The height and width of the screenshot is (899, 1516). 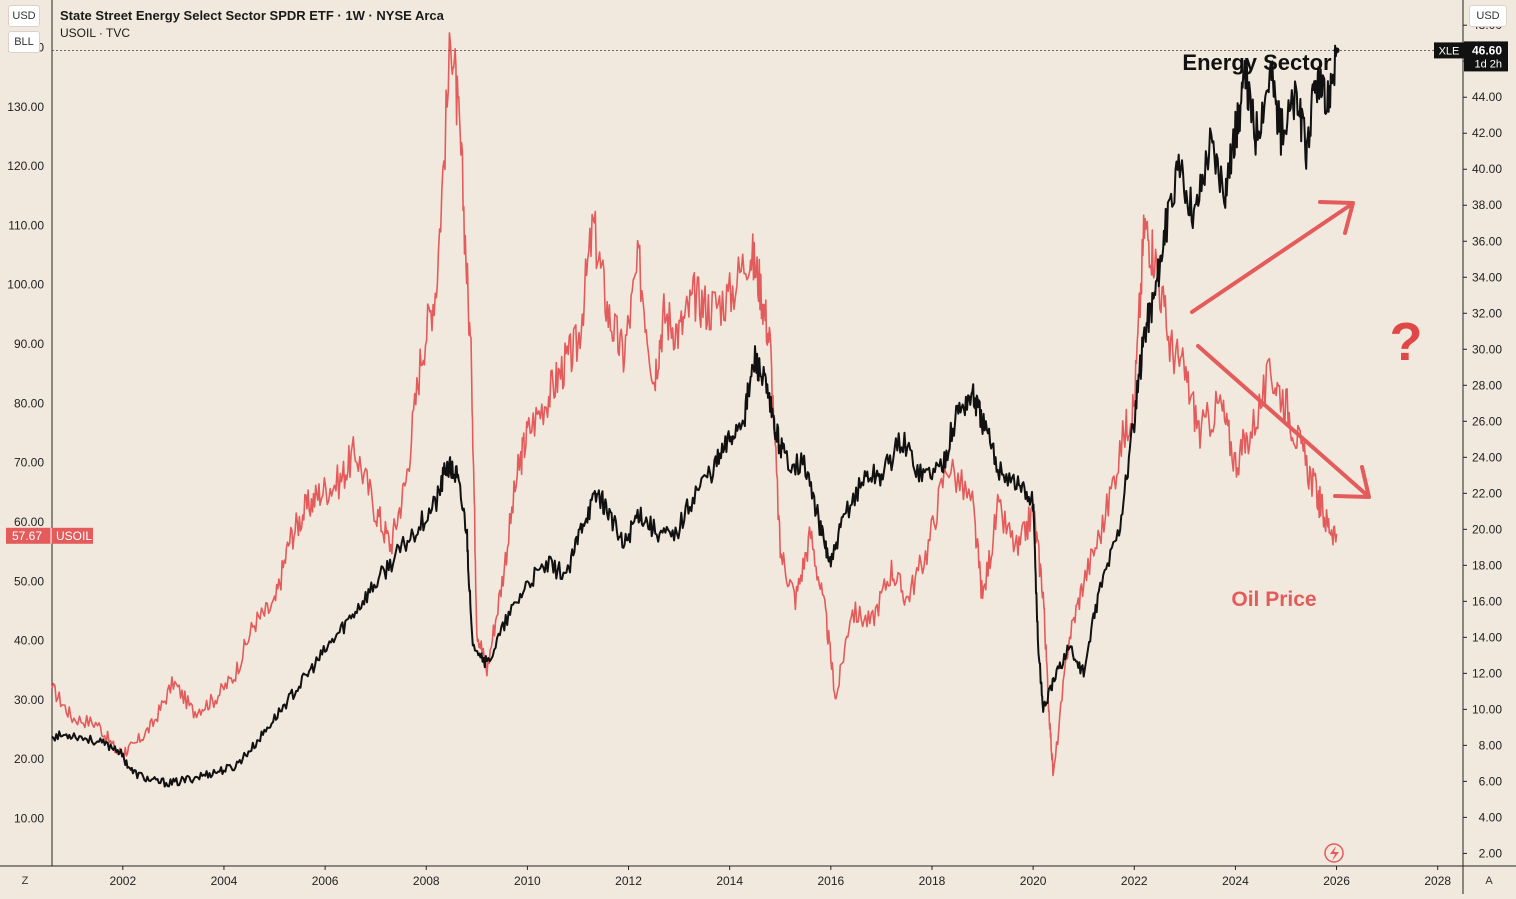 What do you see at coordinates (1487, 637) in the screenshot?
I see `right-tick-label: 14.00` at bounding box center [1487, 637].